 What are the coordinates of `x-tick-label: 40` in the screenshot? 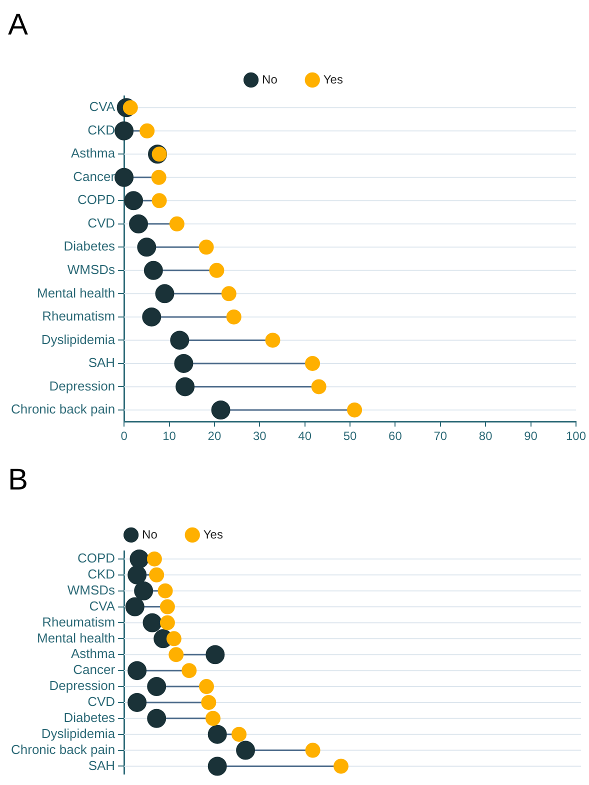 It's located at (305, 436).